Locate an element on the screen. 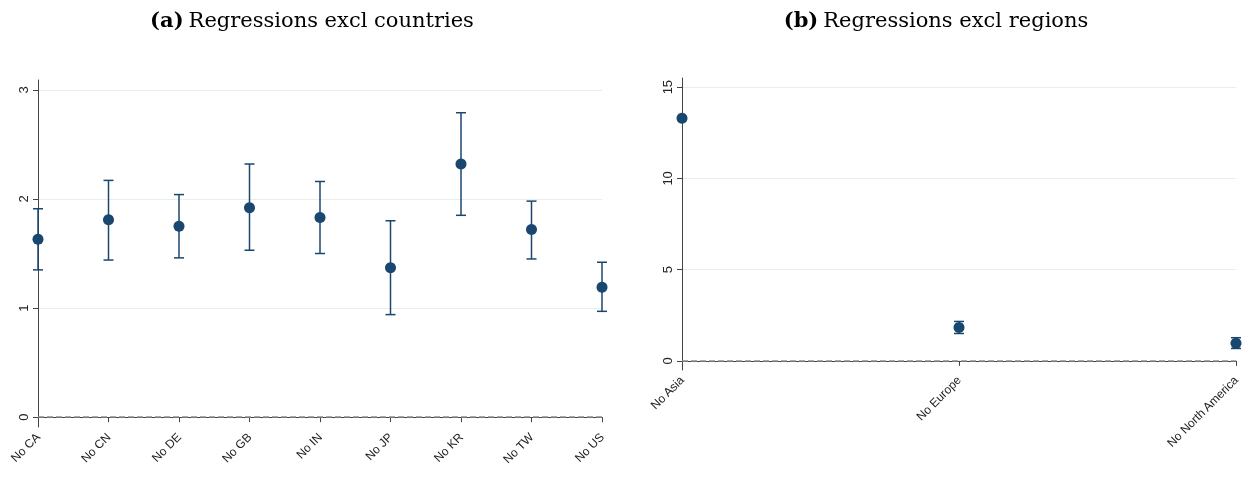  x-tick-label: No KR is located at coordinates (449, 447).